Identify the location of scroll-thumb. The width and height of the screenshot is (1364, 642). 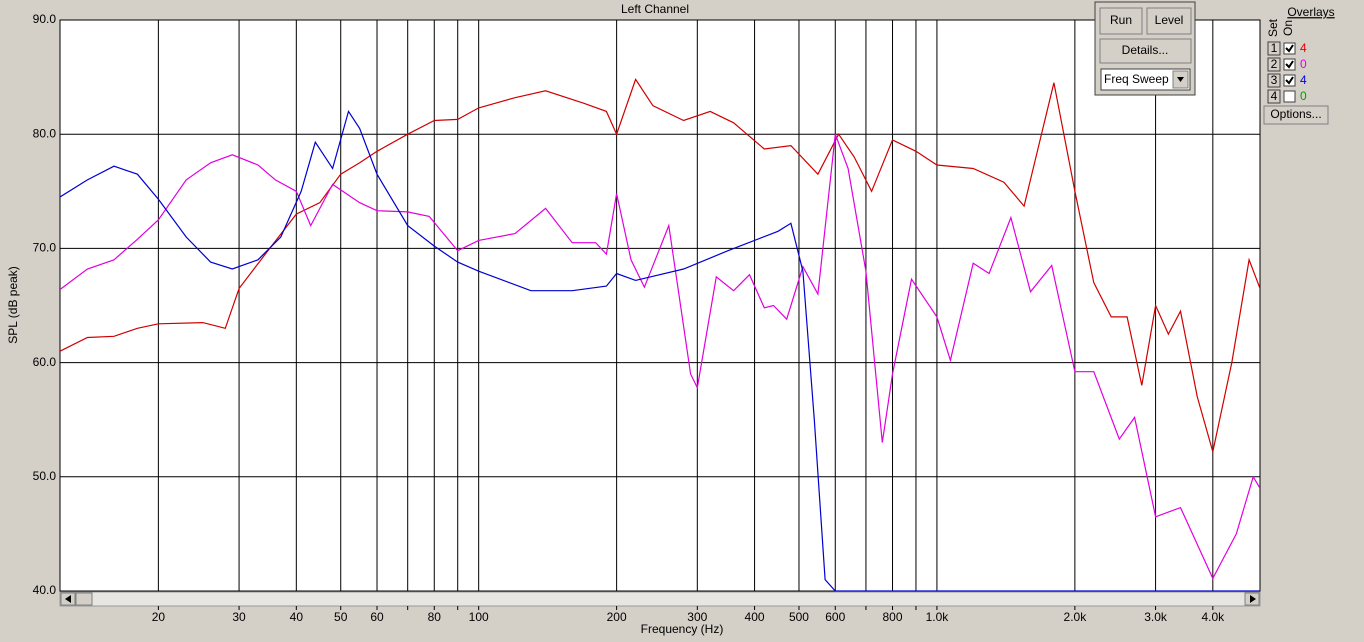
(84, 599).